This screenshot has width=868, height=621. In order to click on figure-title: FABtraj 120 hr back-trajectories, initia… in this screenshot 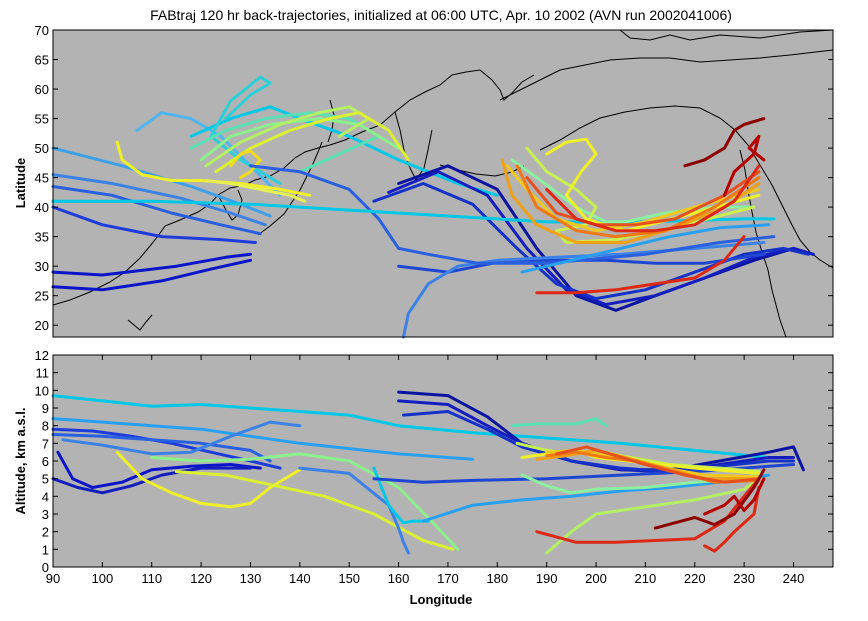, I will do `click(441, 15)`.